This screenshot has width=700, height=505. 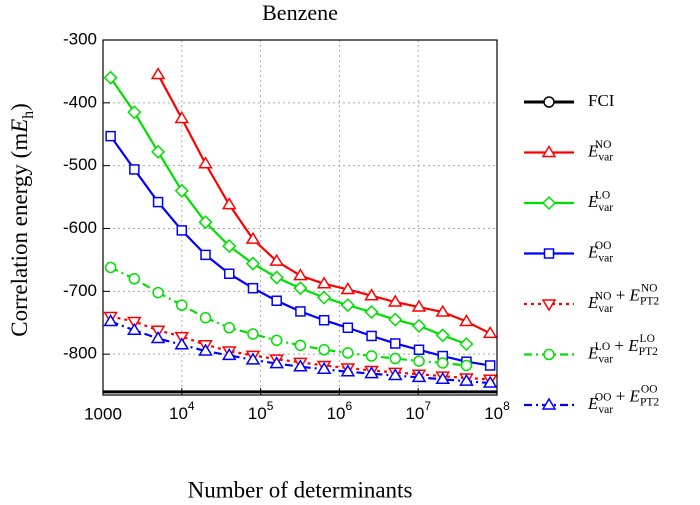 I want to click on x-tick-label: 10⁵, so click(x=261, y=411).